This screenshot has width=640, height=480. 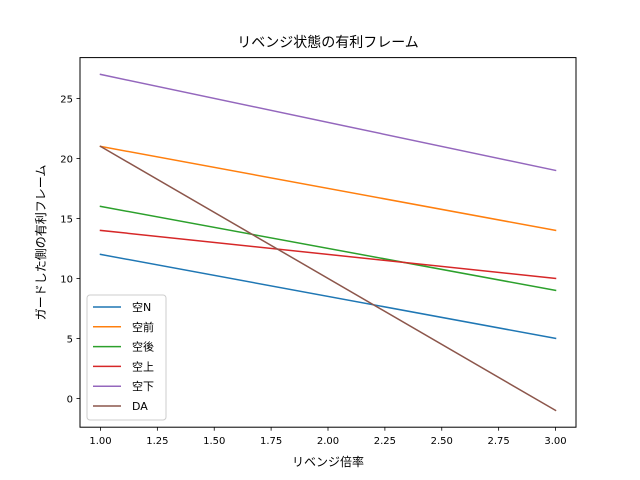 I want to click on x-tick-label: 2.00, so click(x=328, y=441).